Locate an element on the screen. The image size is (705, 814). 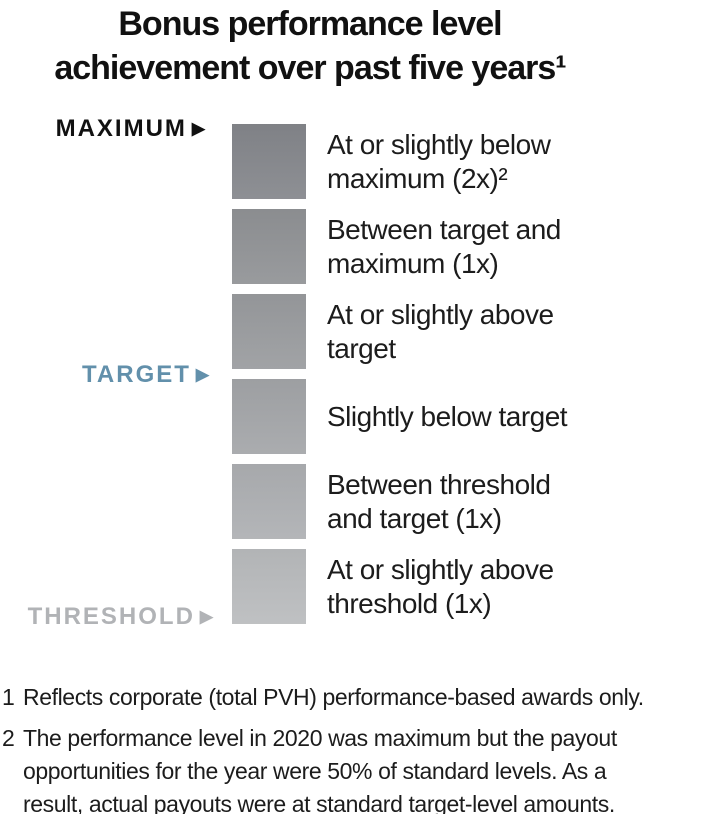
level-row-above-target: At or slightly above target is located at coordinates (399, 331).